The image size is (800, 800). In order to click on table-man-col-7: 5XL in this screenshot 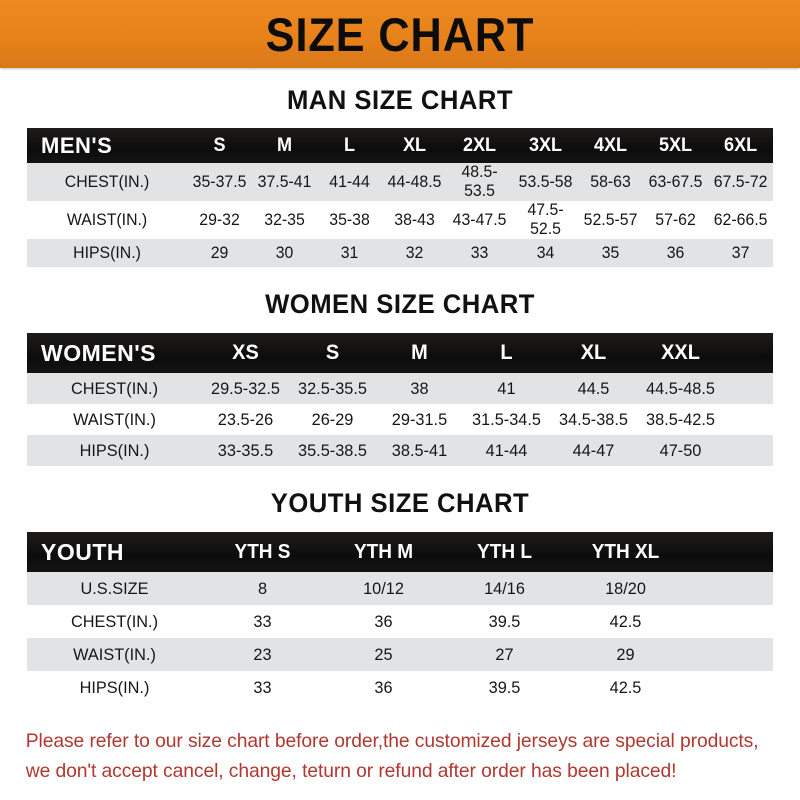, I will do `click(675, 145)`.